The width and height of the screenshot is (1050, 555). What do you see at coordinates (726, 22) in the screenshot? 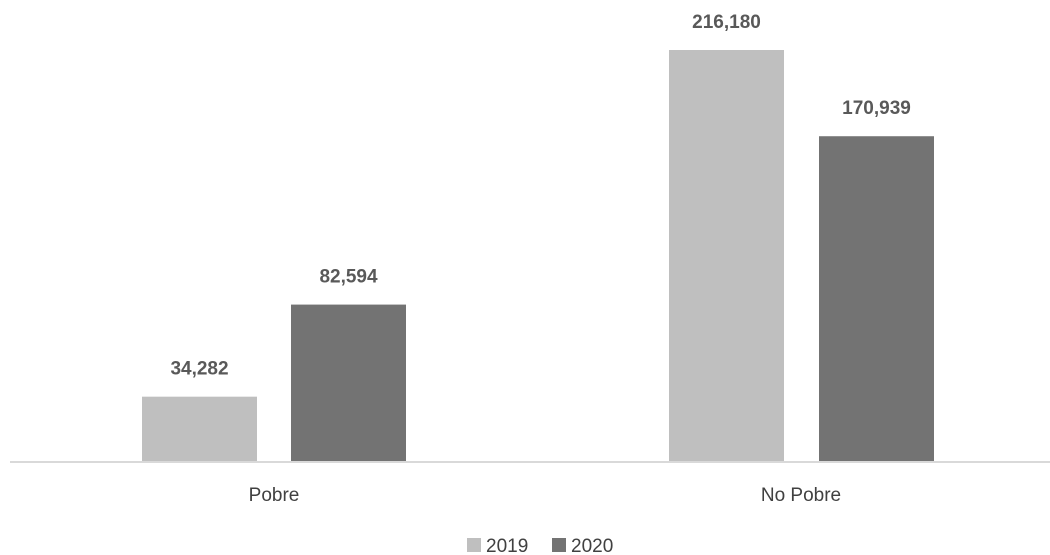
I see `value-label-no-pobre-2019: 216,180` at bounding box center [726, 22].